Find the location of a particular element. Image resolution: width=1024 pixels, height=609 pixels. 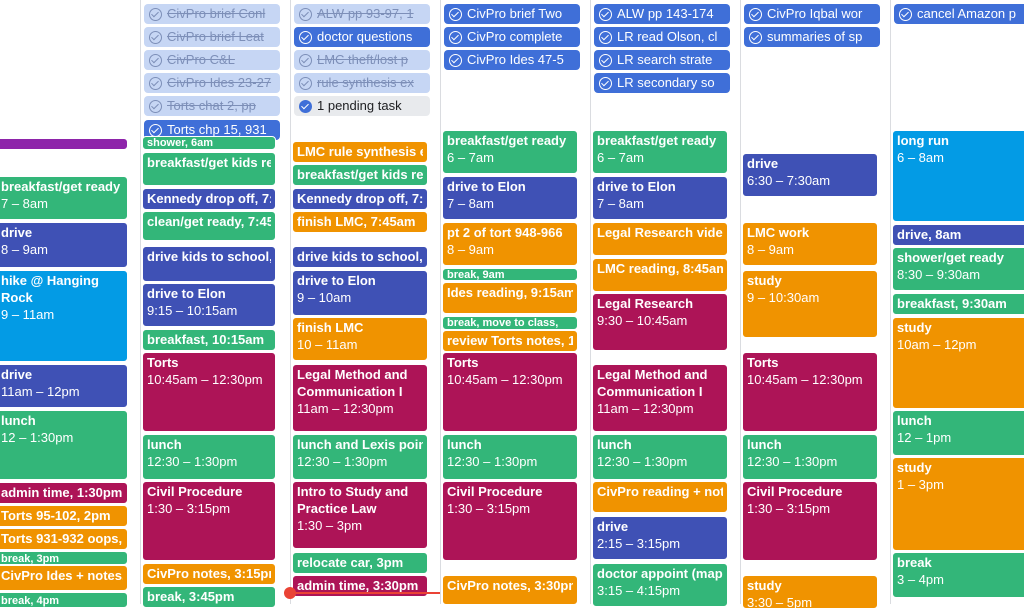

event: admin time, 1:30pm is located at coordinates (64, 493).